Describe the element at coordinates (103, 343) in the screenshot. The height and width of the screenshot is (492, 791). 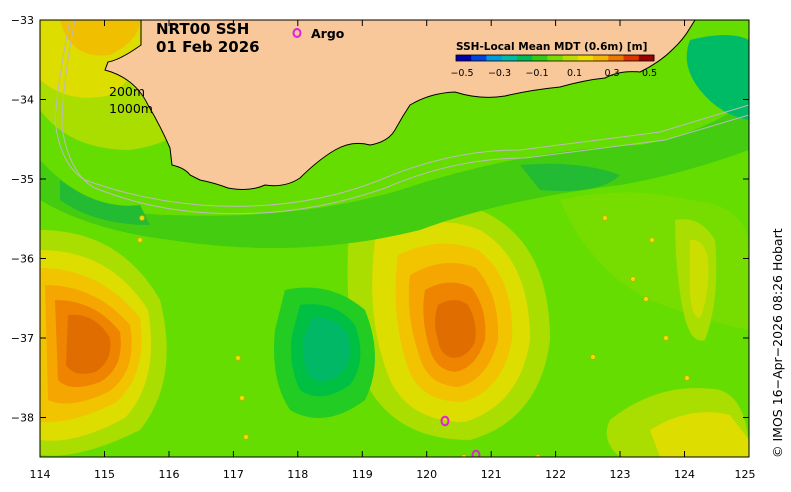
I see `eddy-southwest` at that location.